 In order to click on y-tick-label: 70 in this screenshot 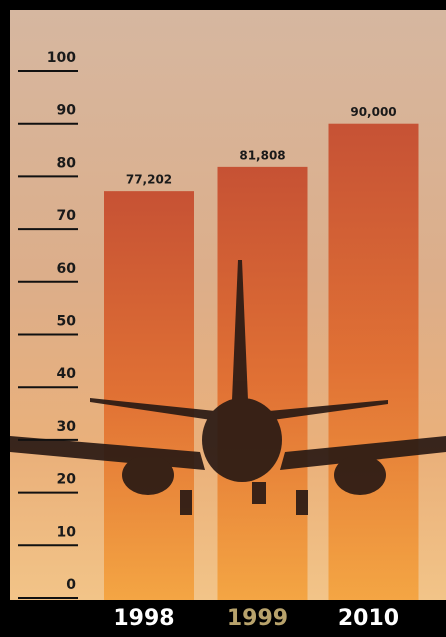, I will do `click(67, 216)`.